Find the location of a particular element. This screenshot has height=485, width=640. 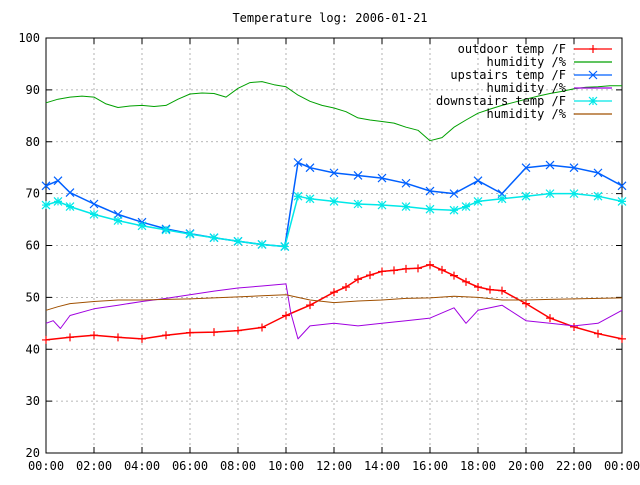

x-tick-label: 22:00 is located at coordinates (574, 466).